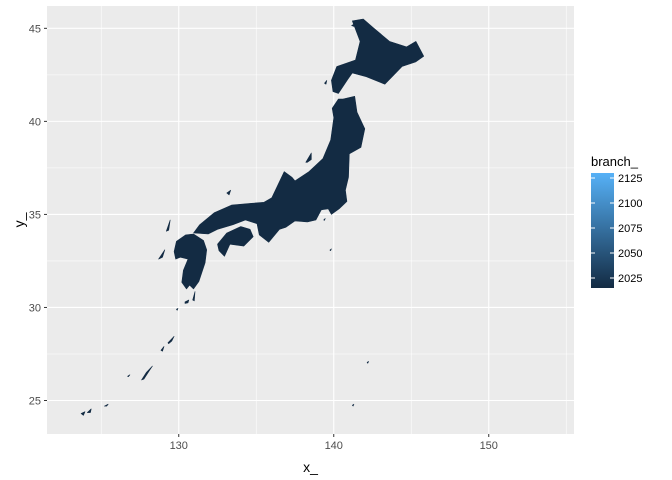 The image size is (672, 480). What do you see at coordinates (334, 446) in the screenshot?
I see `x-tick-label: 140` at bounding box center [334, 446].